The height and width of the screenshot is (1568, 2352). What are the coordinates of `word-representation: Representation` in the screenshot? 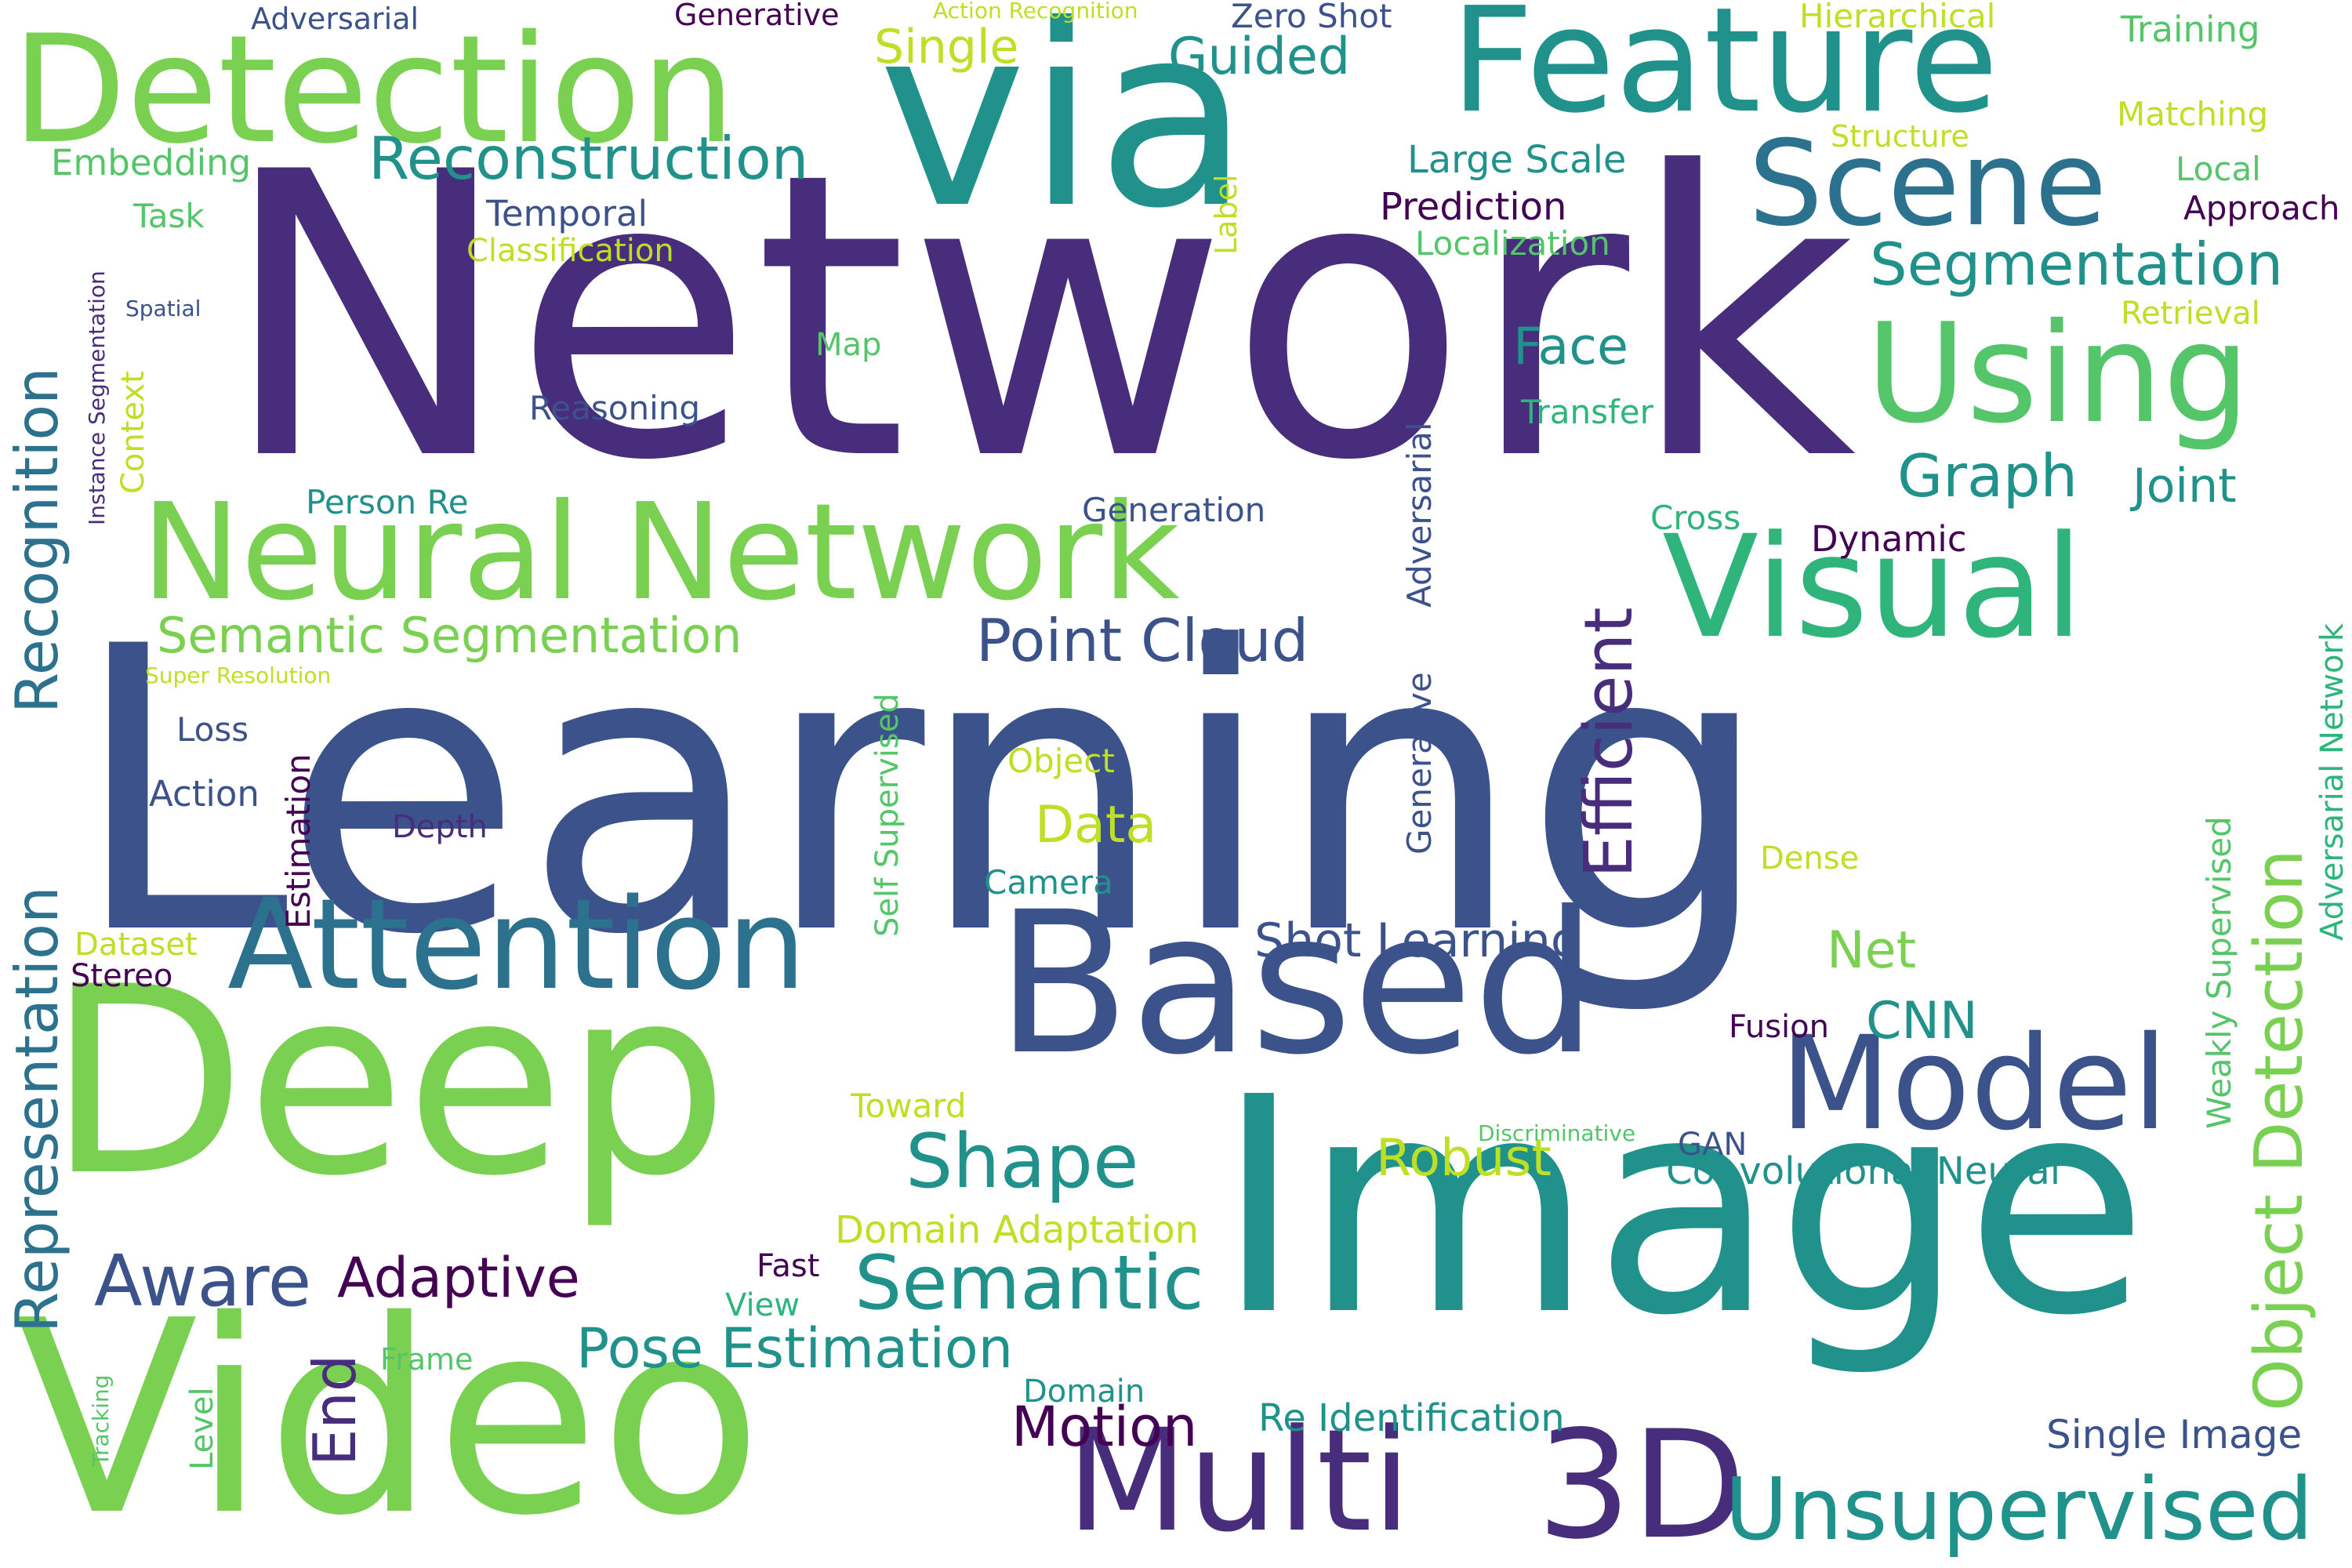 It's located at (36, 1109).